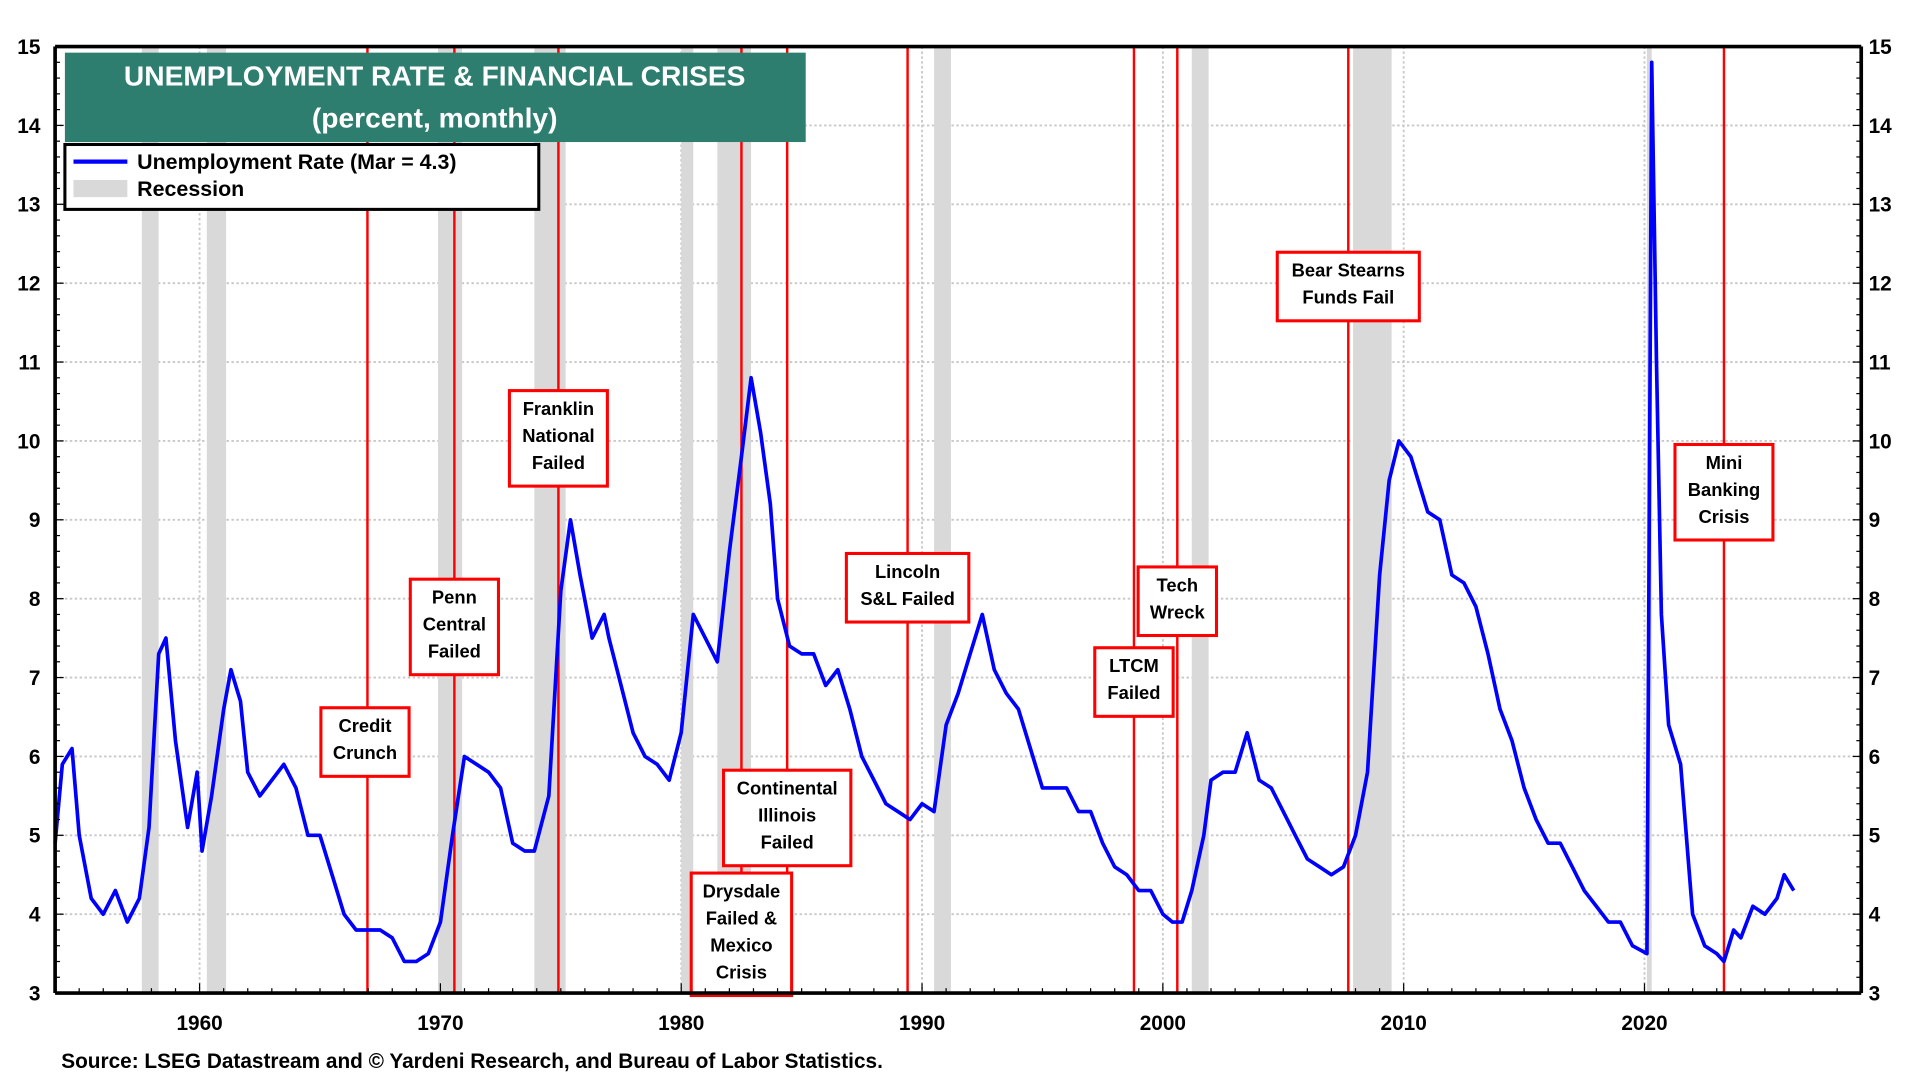  I want to click on y-tick-label-right: 4, so click(1875, 915).